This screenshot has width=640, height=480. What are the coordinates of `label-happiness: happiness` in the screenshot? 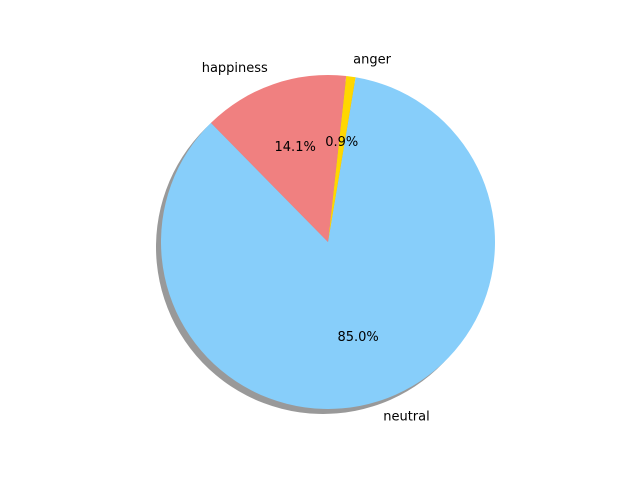 It's located at (235, 68).